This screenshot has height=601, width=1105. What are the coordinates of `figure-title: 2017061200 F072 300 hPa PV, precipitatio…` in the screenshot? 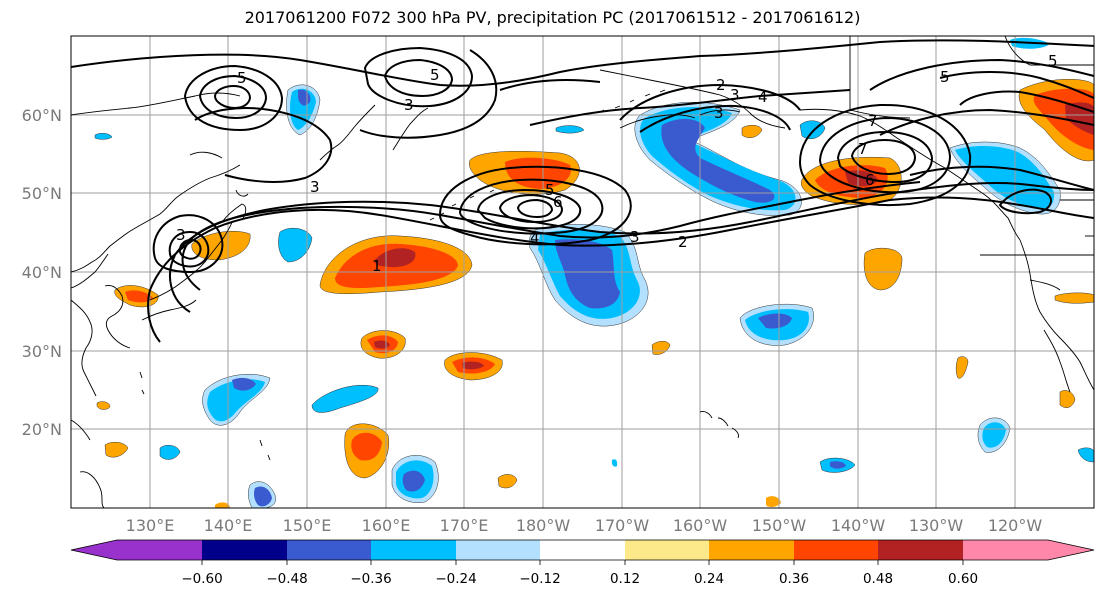 It's located at (552, 17).